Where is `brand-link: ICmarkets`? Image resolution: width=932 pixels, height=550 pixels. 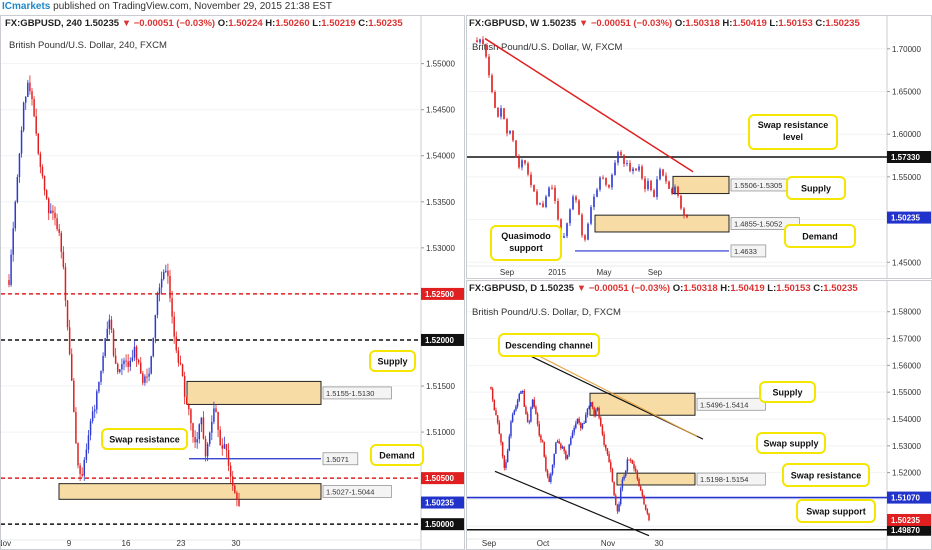 brand-link: ICmarkets is located at coordinates (26, 6).